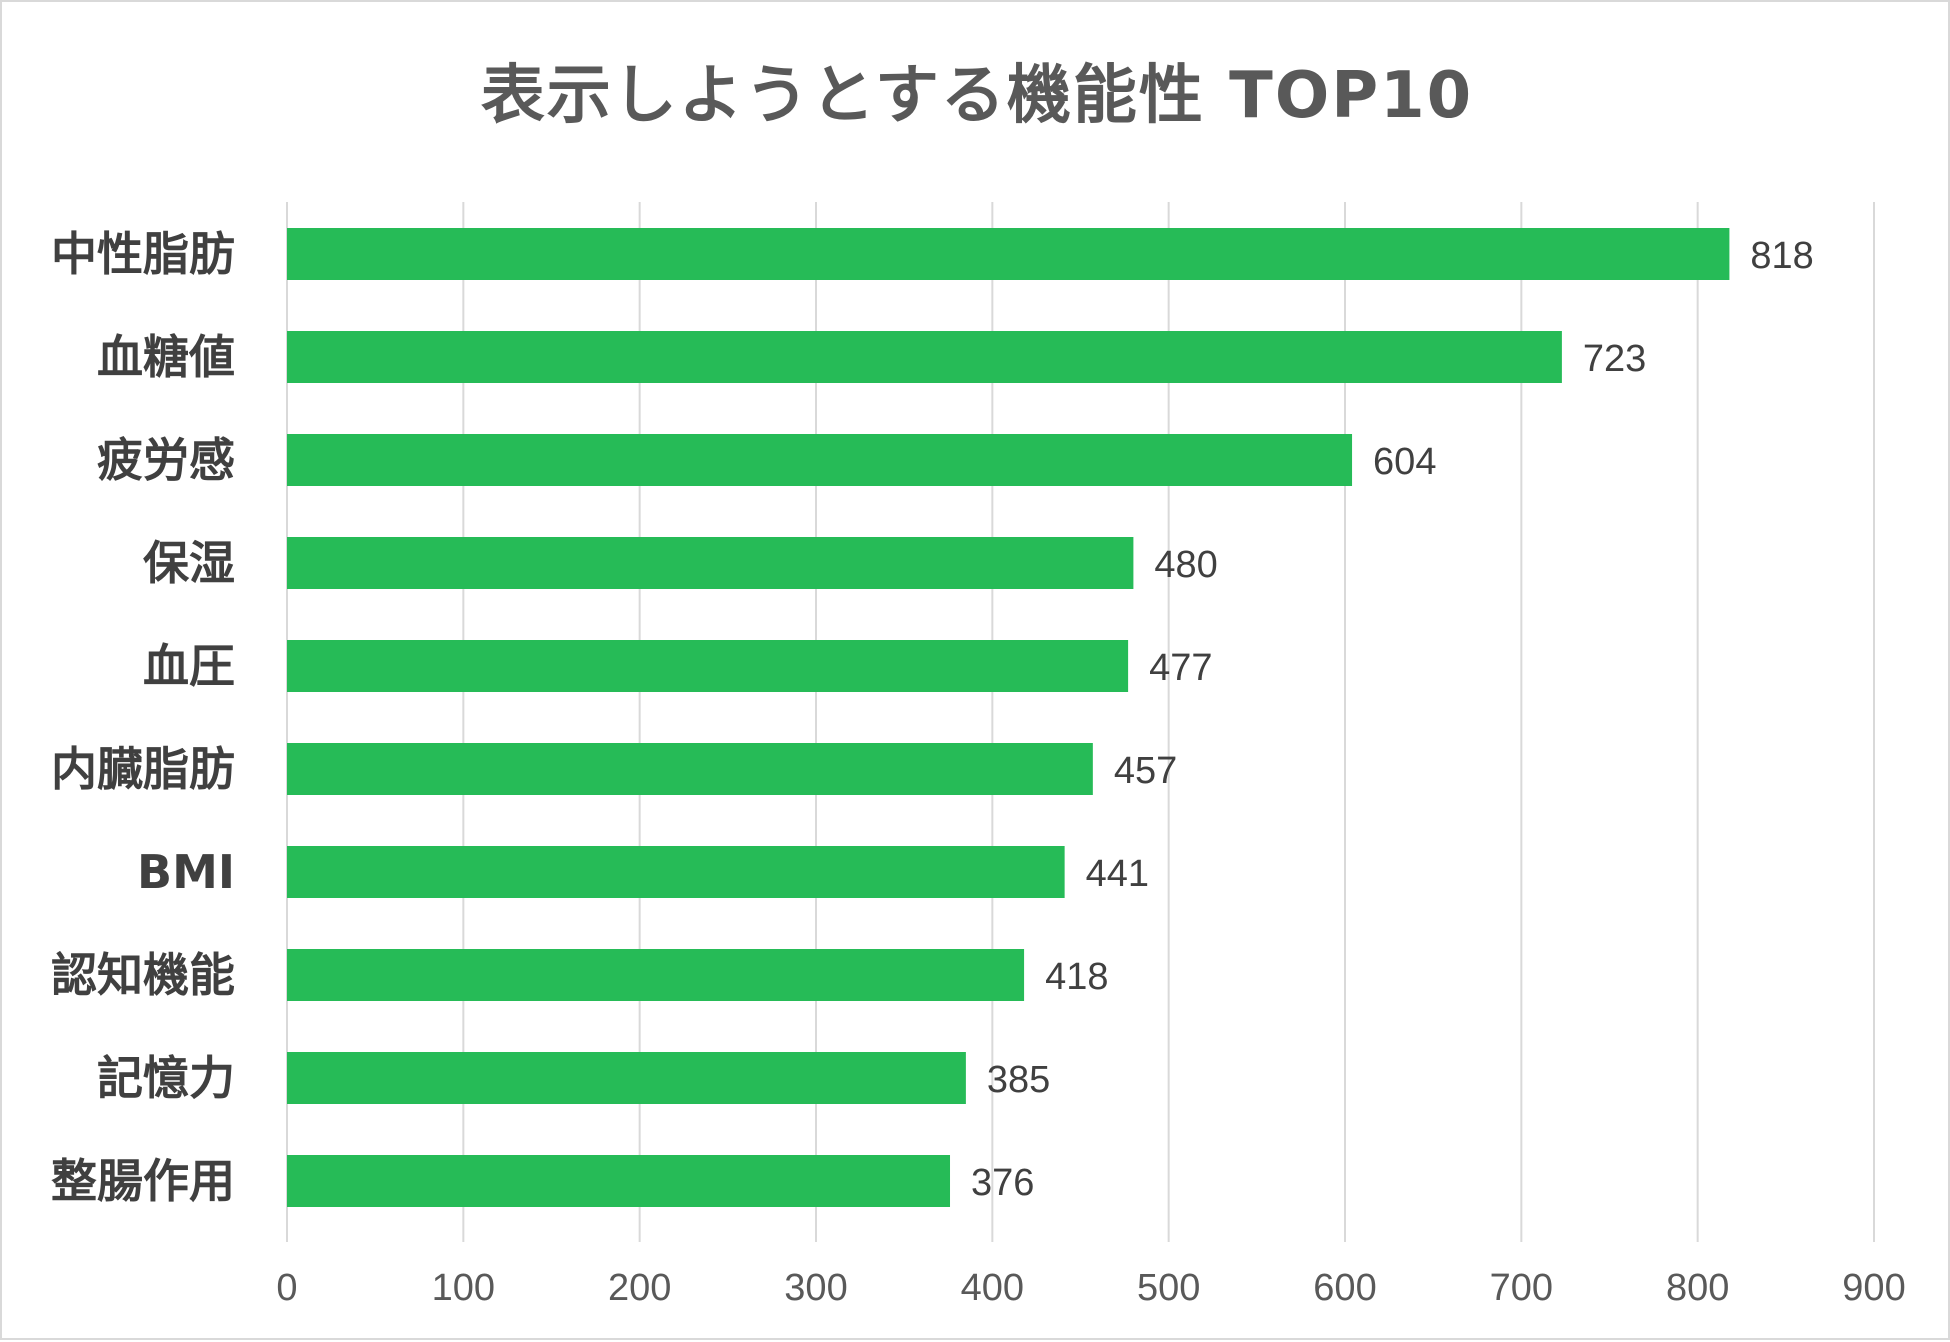  I want to click on value-label: 457, so click(1145, 771).